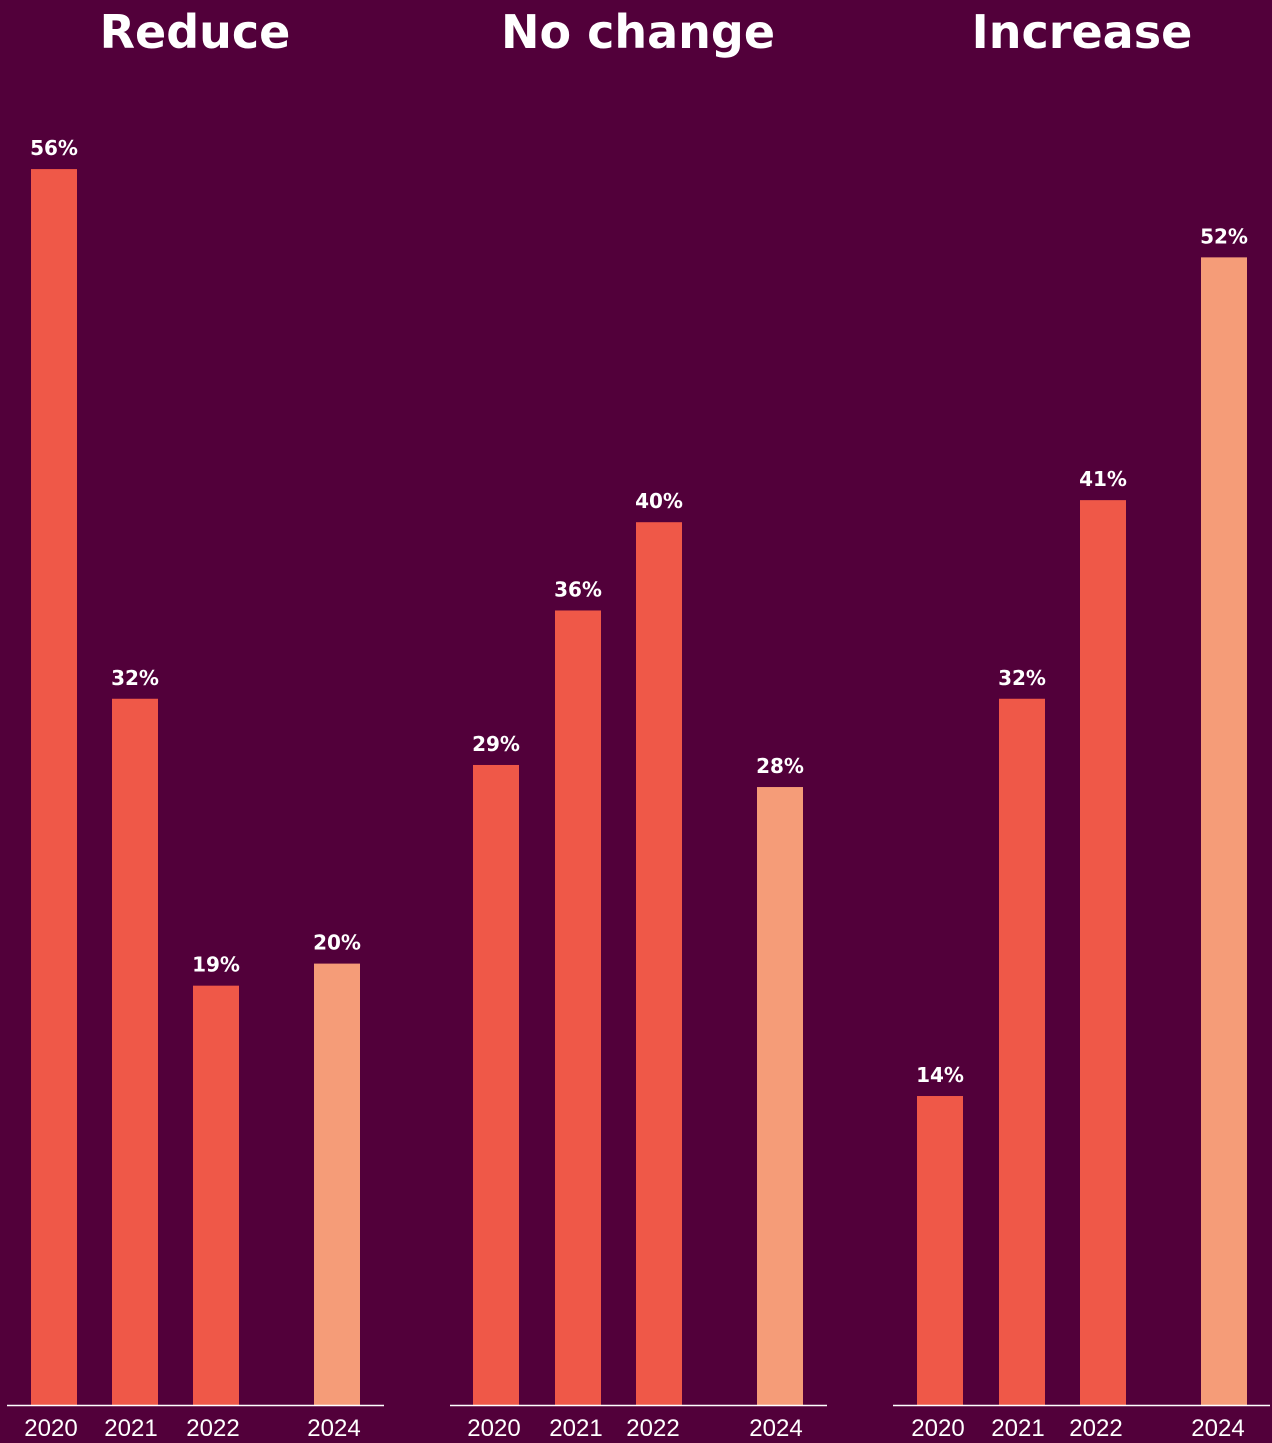  Describe the element at coordinates (638, 32) in the screenshot. I see `panel-title: No change` at that location.